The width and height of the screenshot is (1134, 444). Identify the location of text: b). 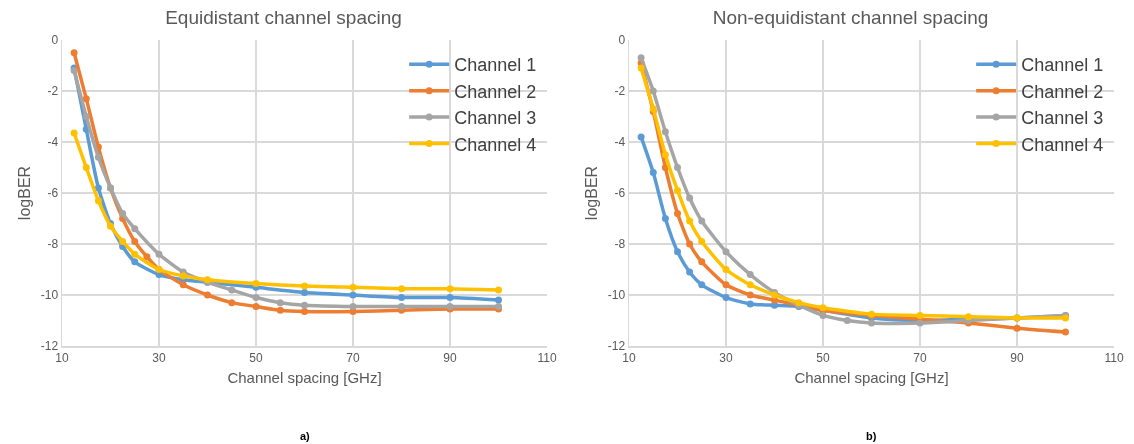
(871, 436).